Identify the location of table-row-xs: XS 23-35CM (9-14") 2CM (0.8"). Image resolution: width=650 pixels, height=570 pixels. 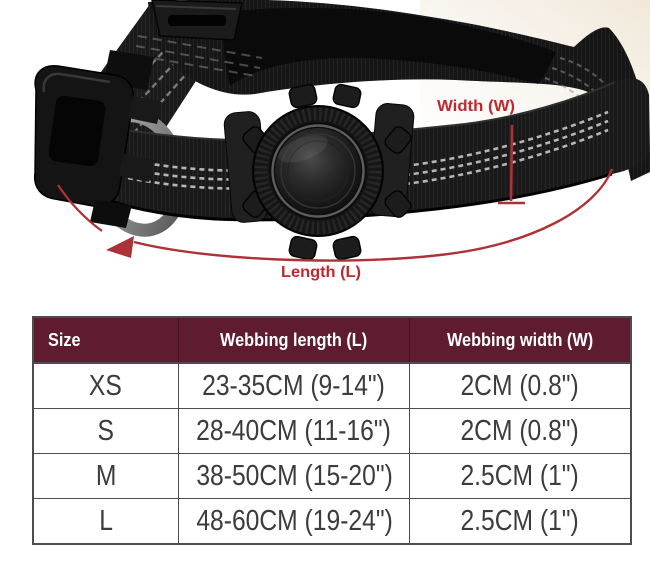
(332, 385).